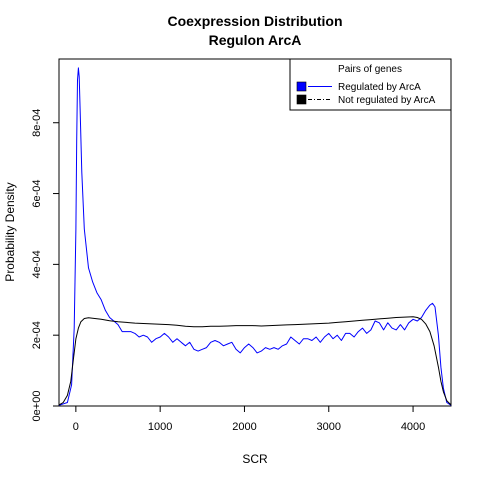 Image resolution: width=480 pixels, height=480 pixels. Describe the element at coordinates (413, 427) in the screenshot. I see `x-tick-label: 4000` at that location.